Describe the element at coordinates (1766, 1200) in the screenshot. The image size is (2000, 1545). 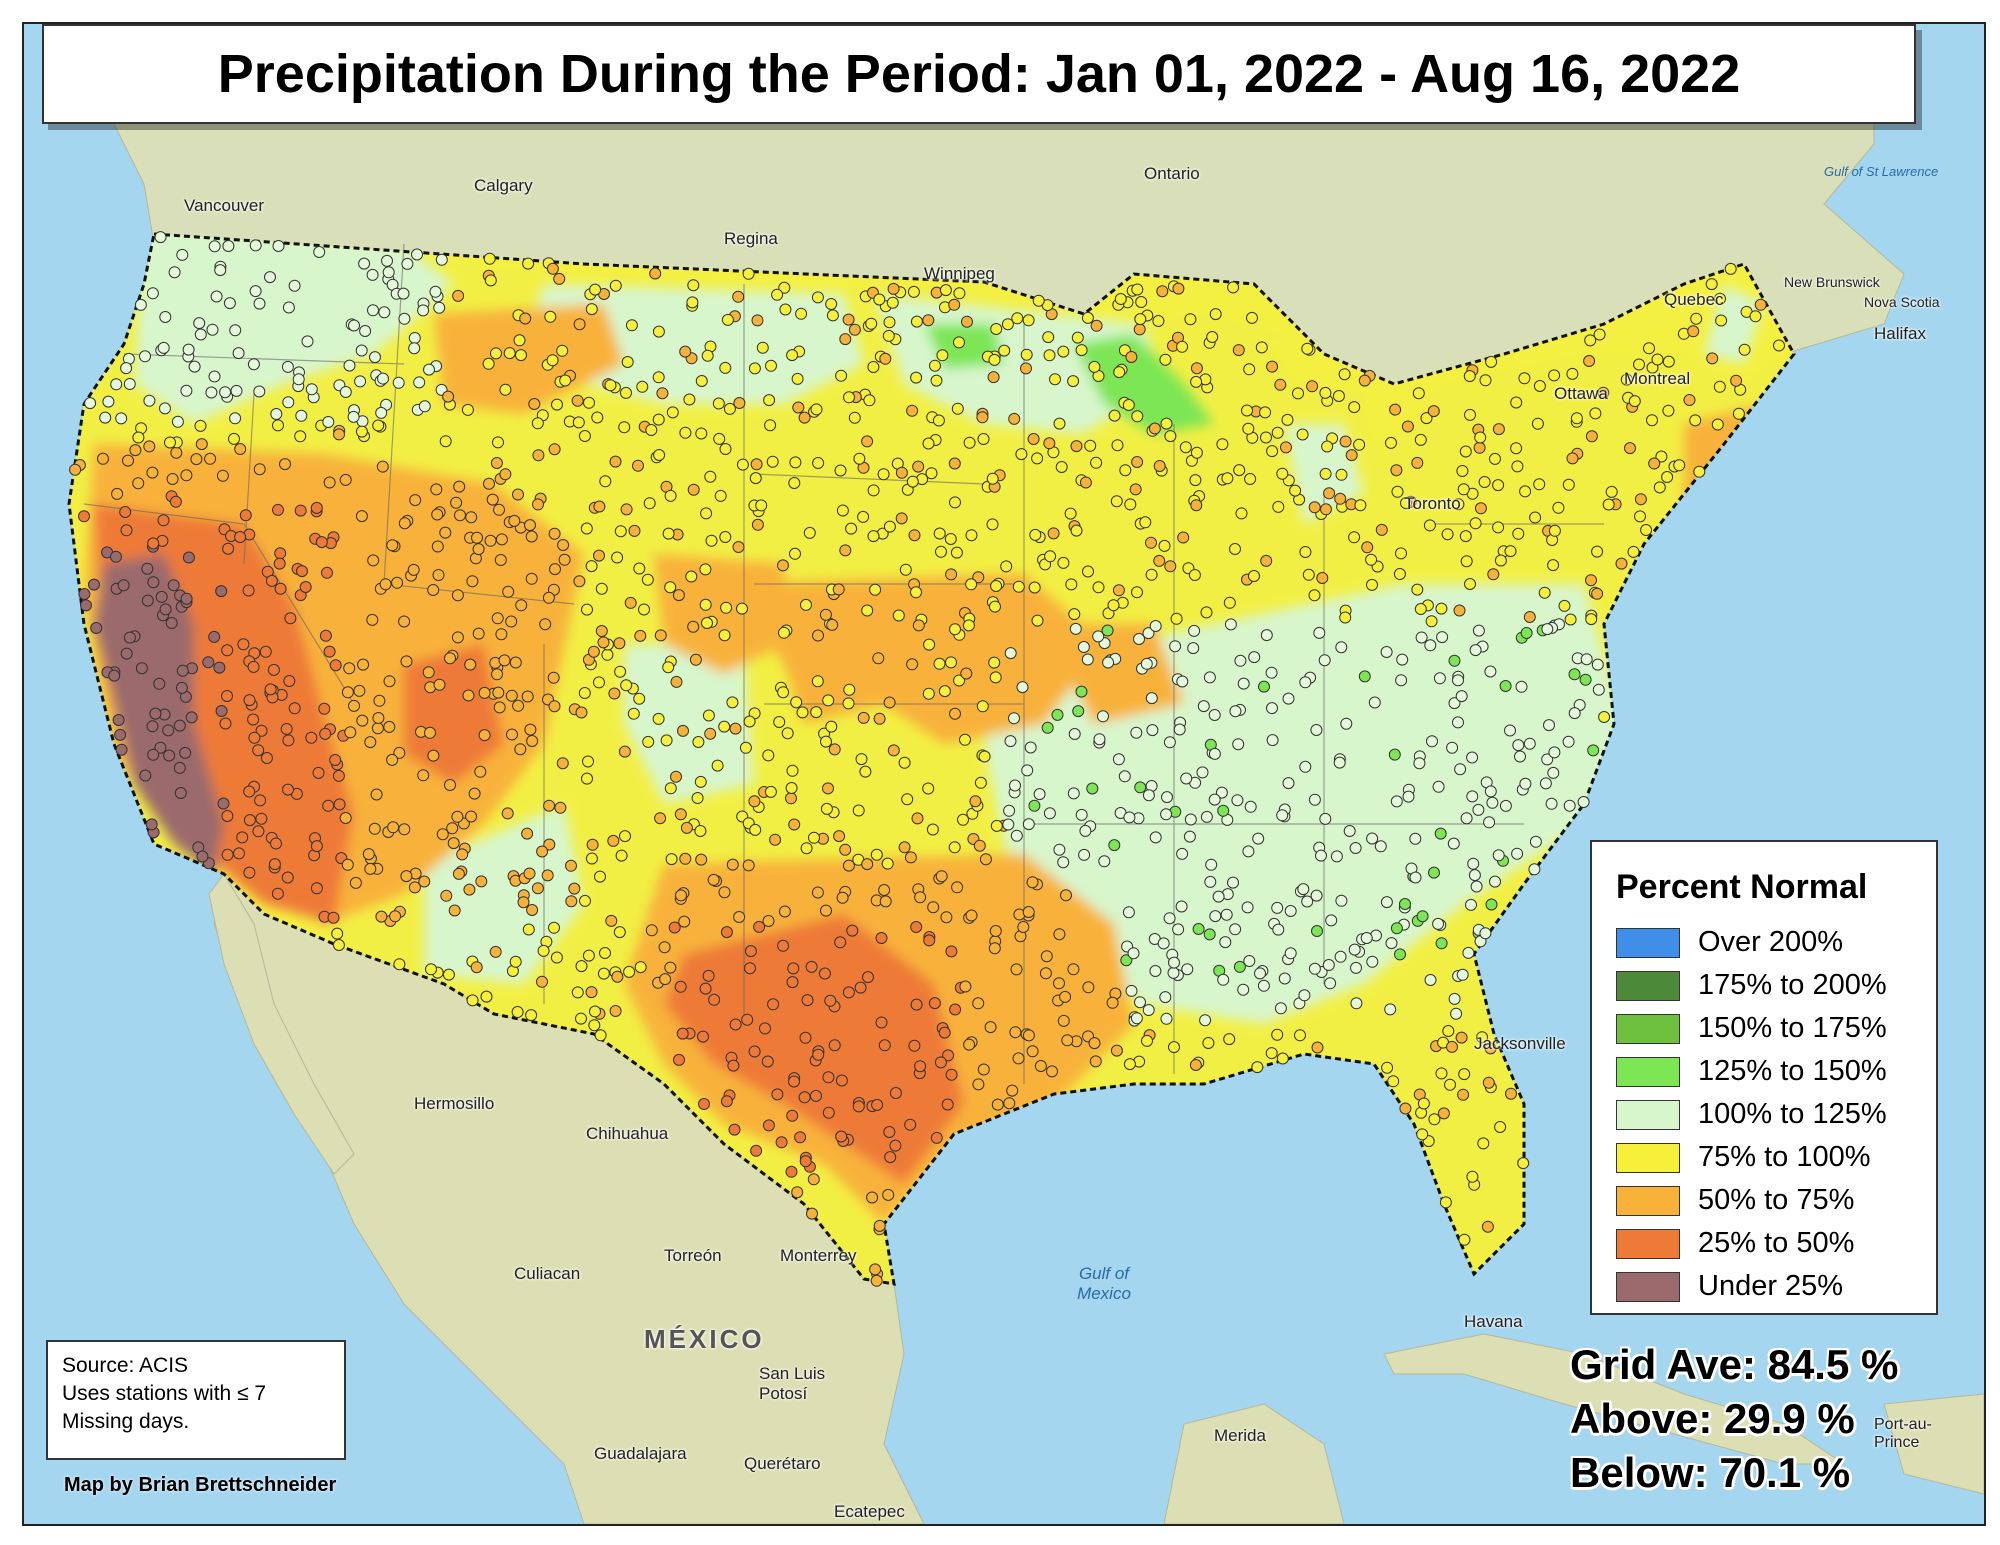
I see `legend-item: 50% to 75%` at that location.